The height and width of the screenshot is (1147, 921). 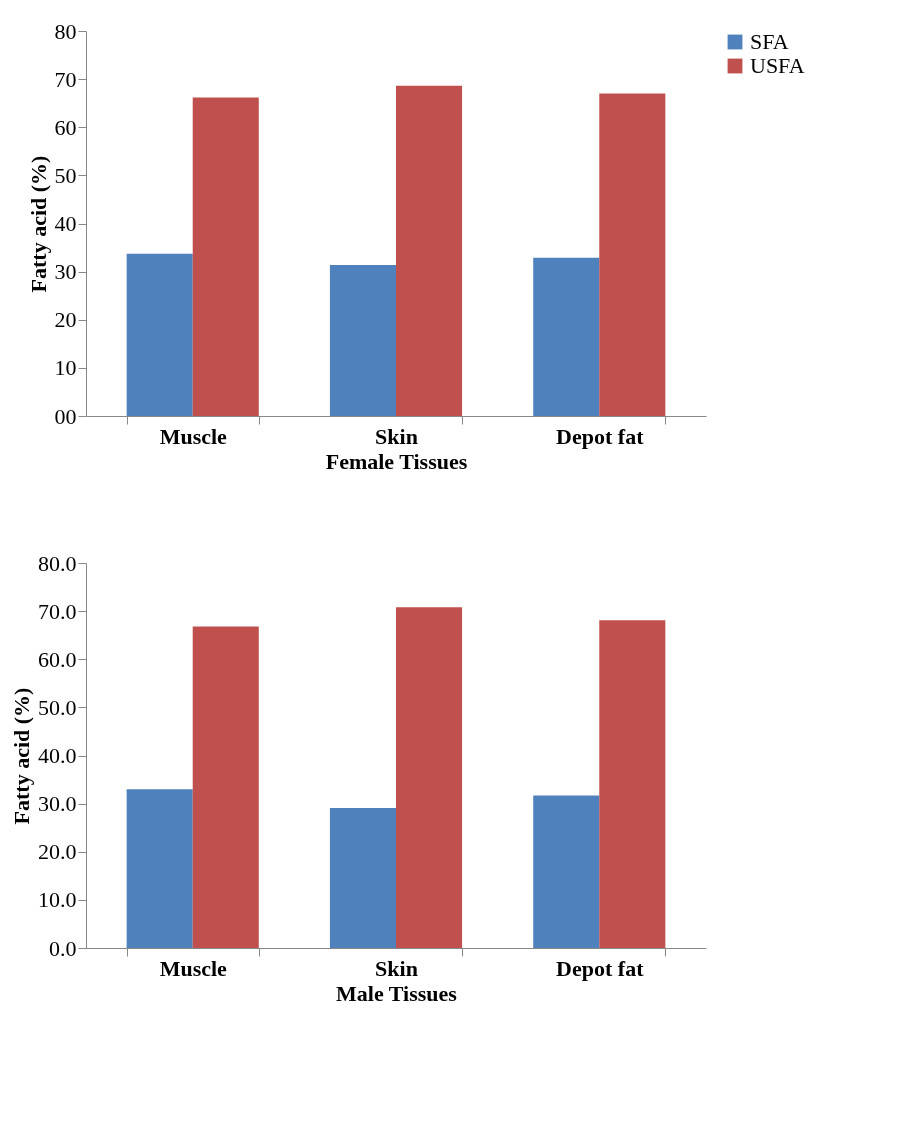 What do you see at coordinates (57, 611) in the screenshot?
I see `y-tick-label: 70.0` at bounding box center [57, 611].